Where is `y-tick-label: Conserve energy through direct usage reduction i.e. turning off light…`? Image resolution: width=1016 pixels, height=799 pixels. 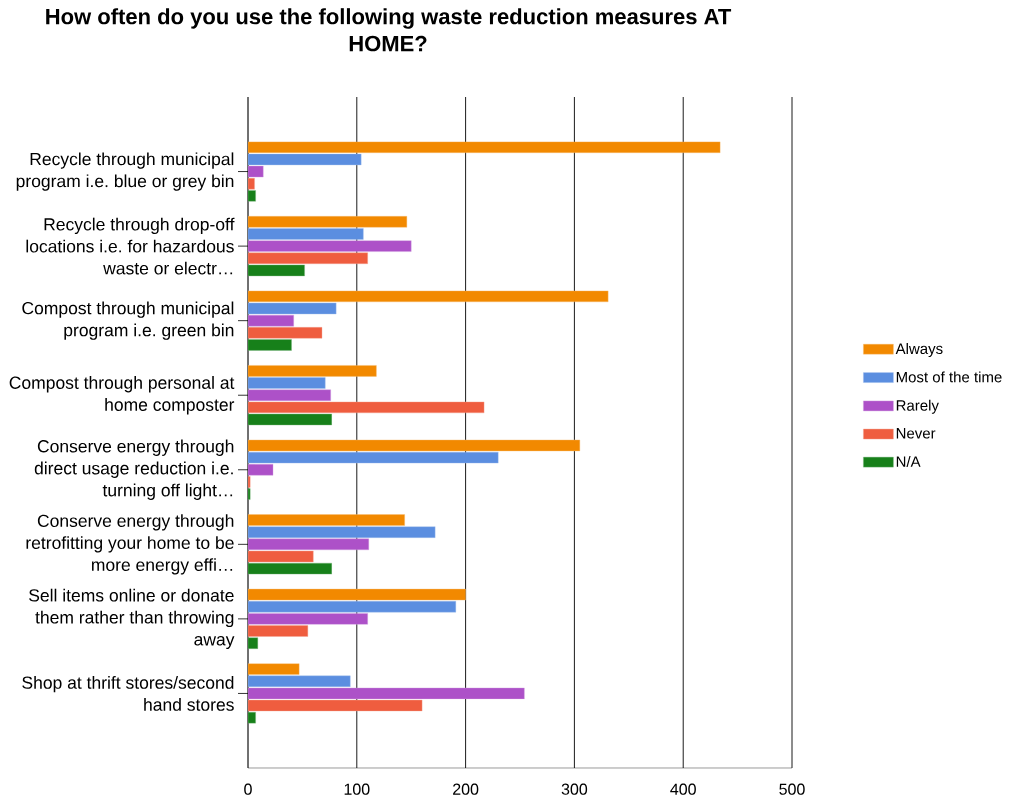
y-tick-label: Conserve energy through direct usage reduction i.e. turning off light… is located at coordinates (134, 469).